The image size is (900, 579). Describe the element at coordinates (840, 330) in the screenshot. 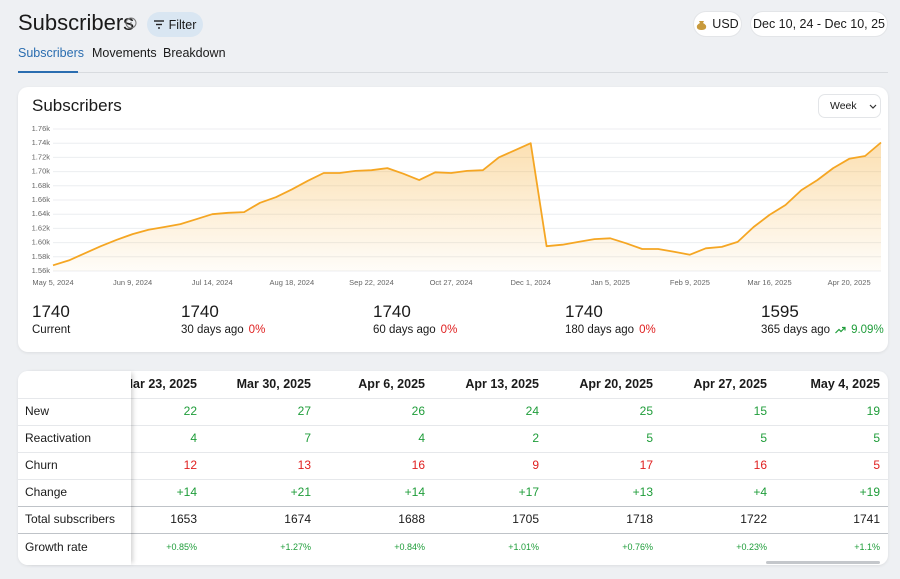

I see `trend-icon` at that location.